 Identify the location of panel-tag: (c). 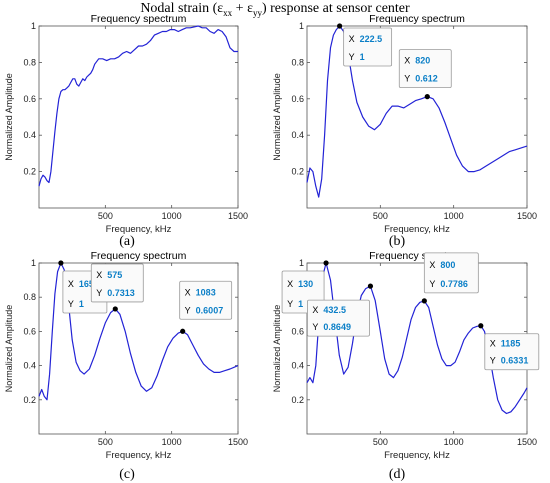
(127, 474).